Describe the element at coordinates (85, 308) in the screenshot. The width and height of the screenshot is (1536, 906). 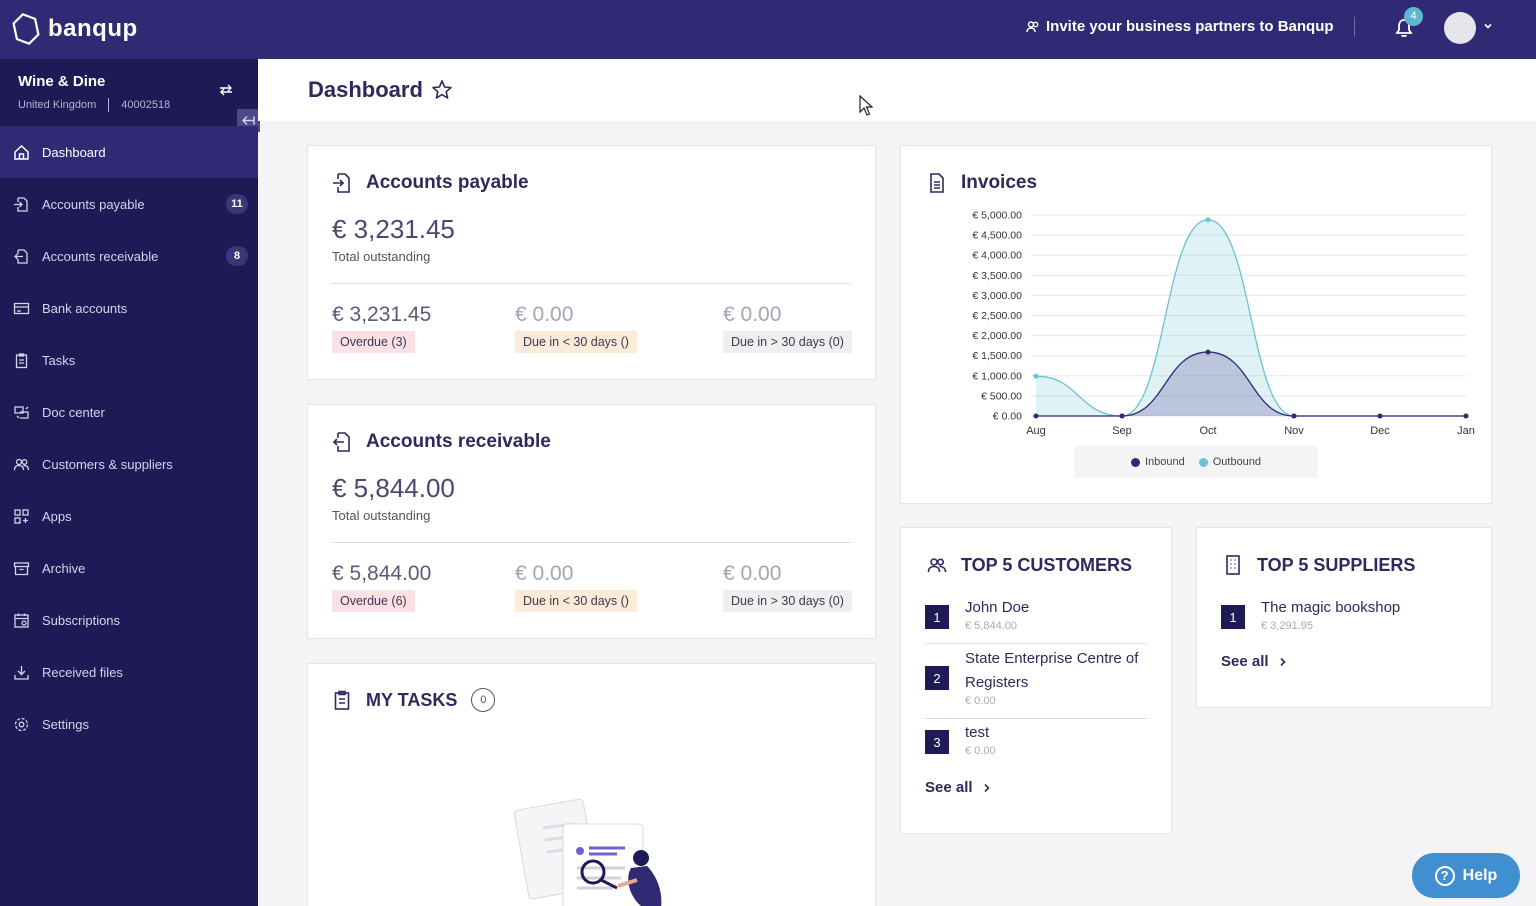
I see `sidebar-item-label: Bank accounts` at that location.